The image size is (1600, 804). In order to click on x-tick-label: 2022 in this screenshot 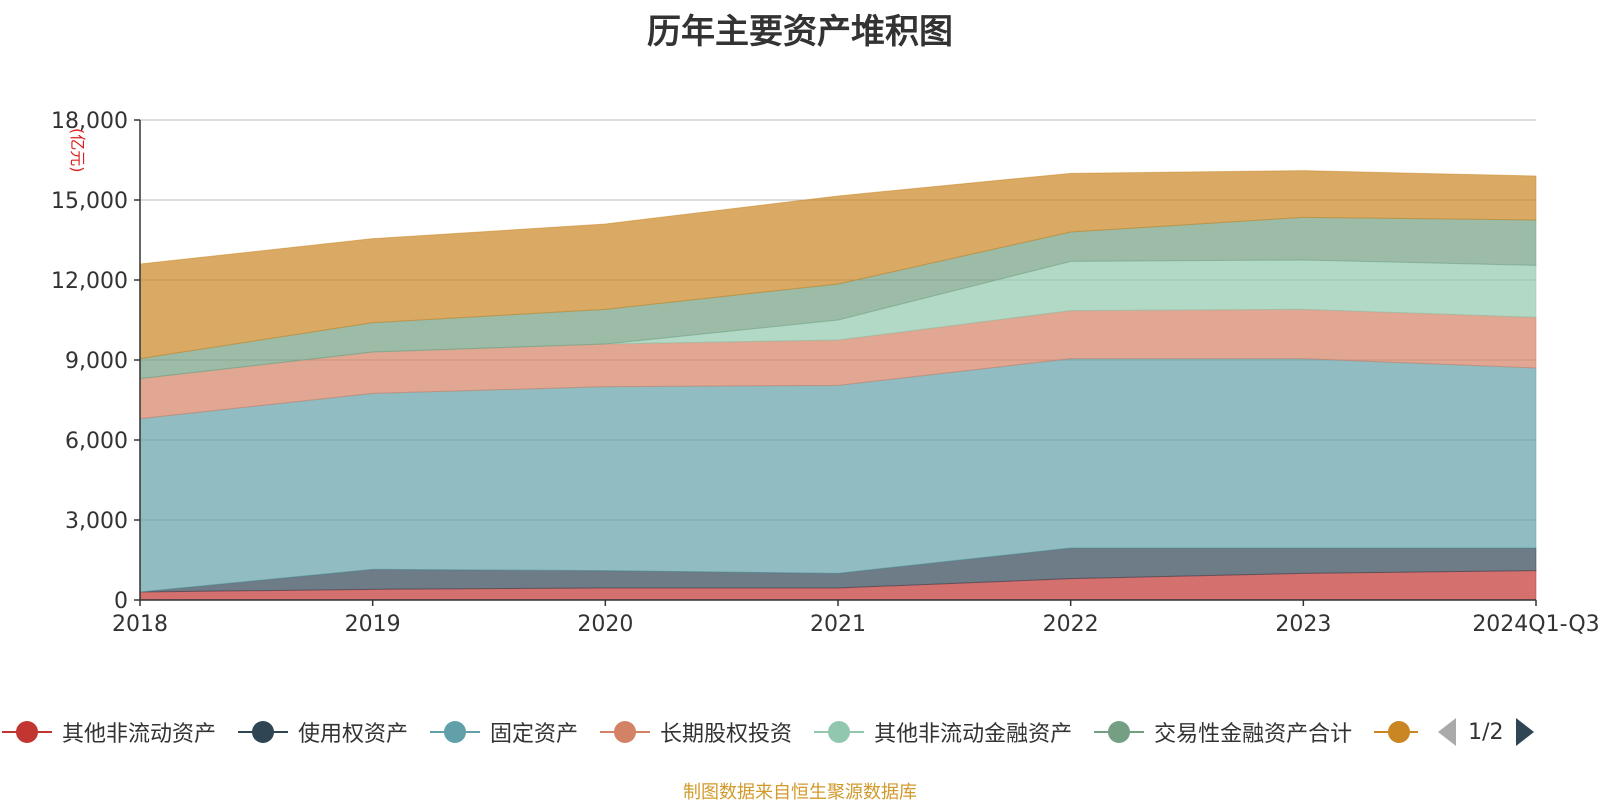, I will do `click(1071, 624)`.